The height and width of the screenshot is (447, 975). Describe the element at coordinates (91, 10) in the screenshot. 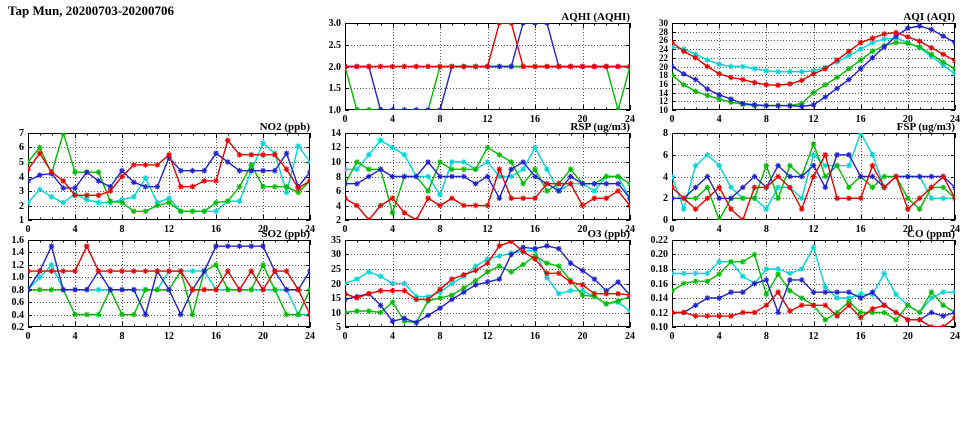

I see `page-title: Tap Mun, 20200703-20200706` at that location.